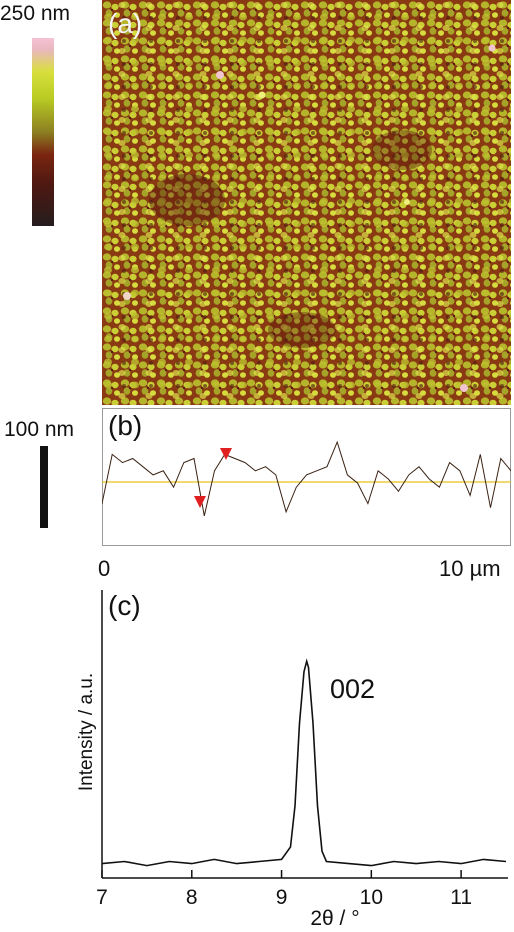 The width and height of the screenshot is (514, 932). I want to click on height-colorbar, so click(43, 132).